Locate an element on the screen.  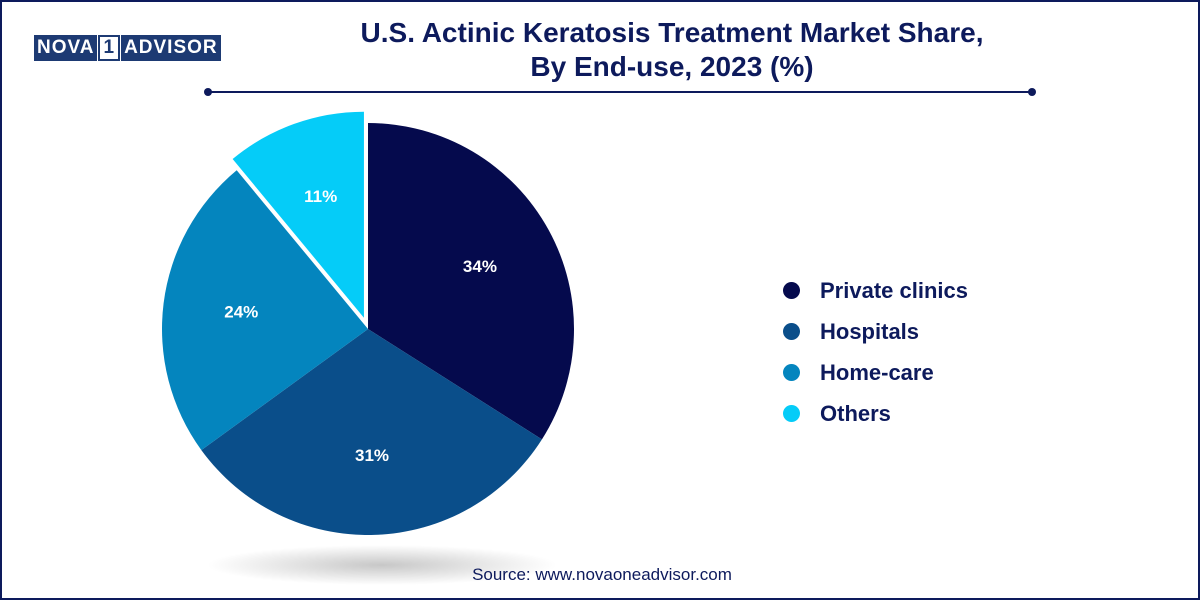
source-note: Source: www.novaoneadvisor.com is located at coordinates (602, 574).